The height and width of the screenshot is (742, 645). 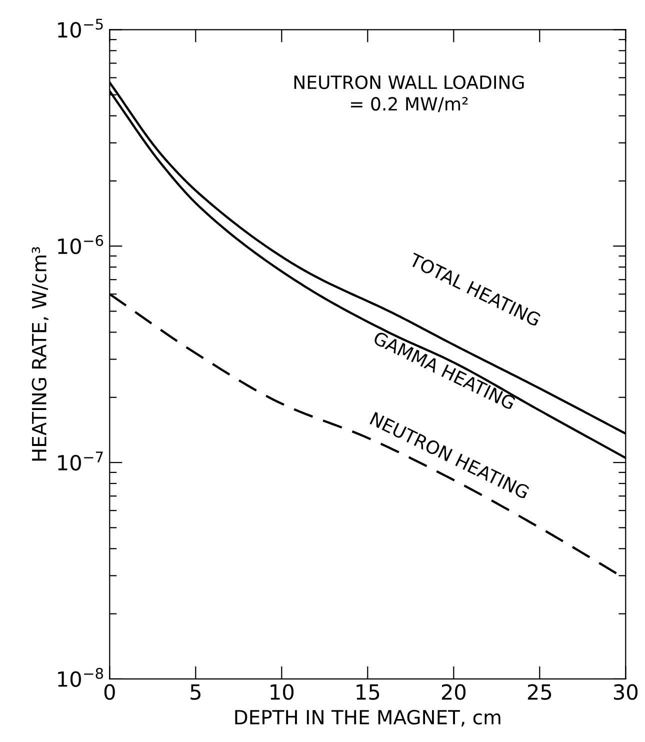 I want to click on x-tick-label: 20, so click(x=454, y=692).